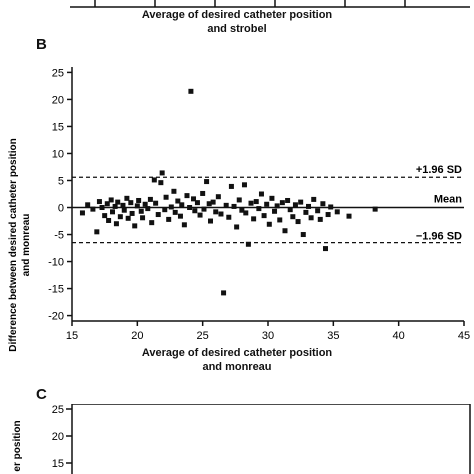 This screenshot has height=474, width=474. Describe the element at coordinates (448, 200) in the screenshot. I see `mean-label: Mean` at that location.